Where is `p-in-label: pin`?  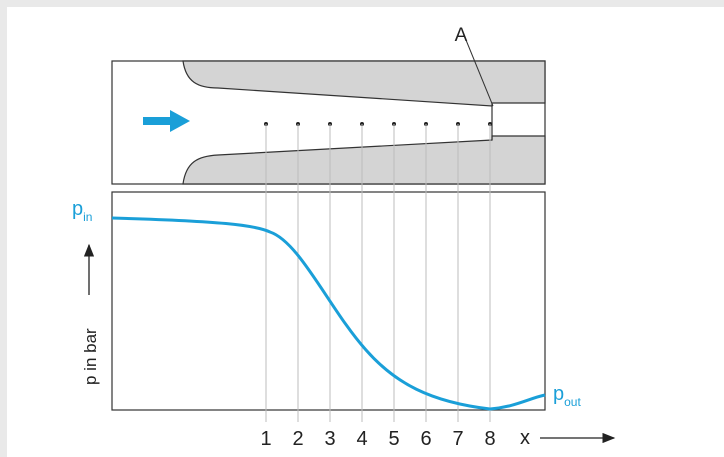 p-in-label: pin is located at coordinates (82, 211).